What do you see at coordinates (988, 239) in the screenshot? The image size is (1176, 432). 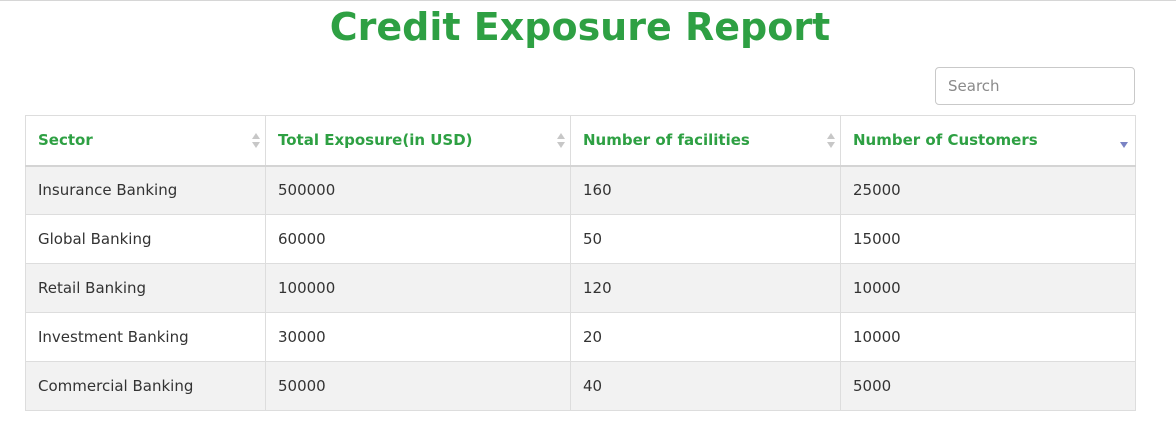 I see `cell-number-of-customers: 15000` at bounding box center [988, 239].